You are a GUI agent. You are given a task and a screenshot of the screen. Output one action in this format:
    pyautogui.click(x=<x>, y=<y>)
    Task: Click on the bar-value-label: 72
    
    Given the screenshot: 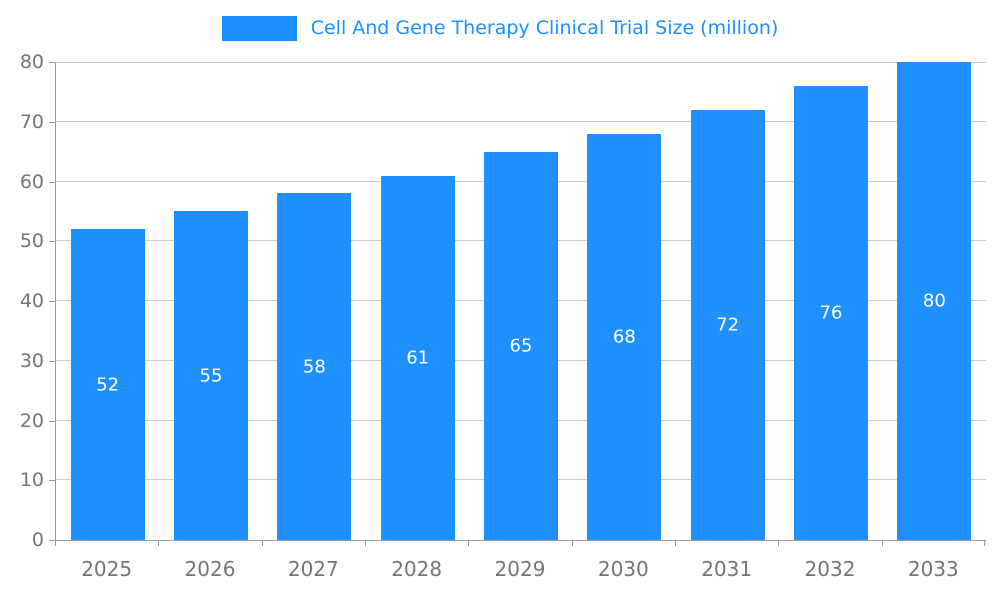 What is the action you would take?
    pyautogui.click(x=728, y=325)
    